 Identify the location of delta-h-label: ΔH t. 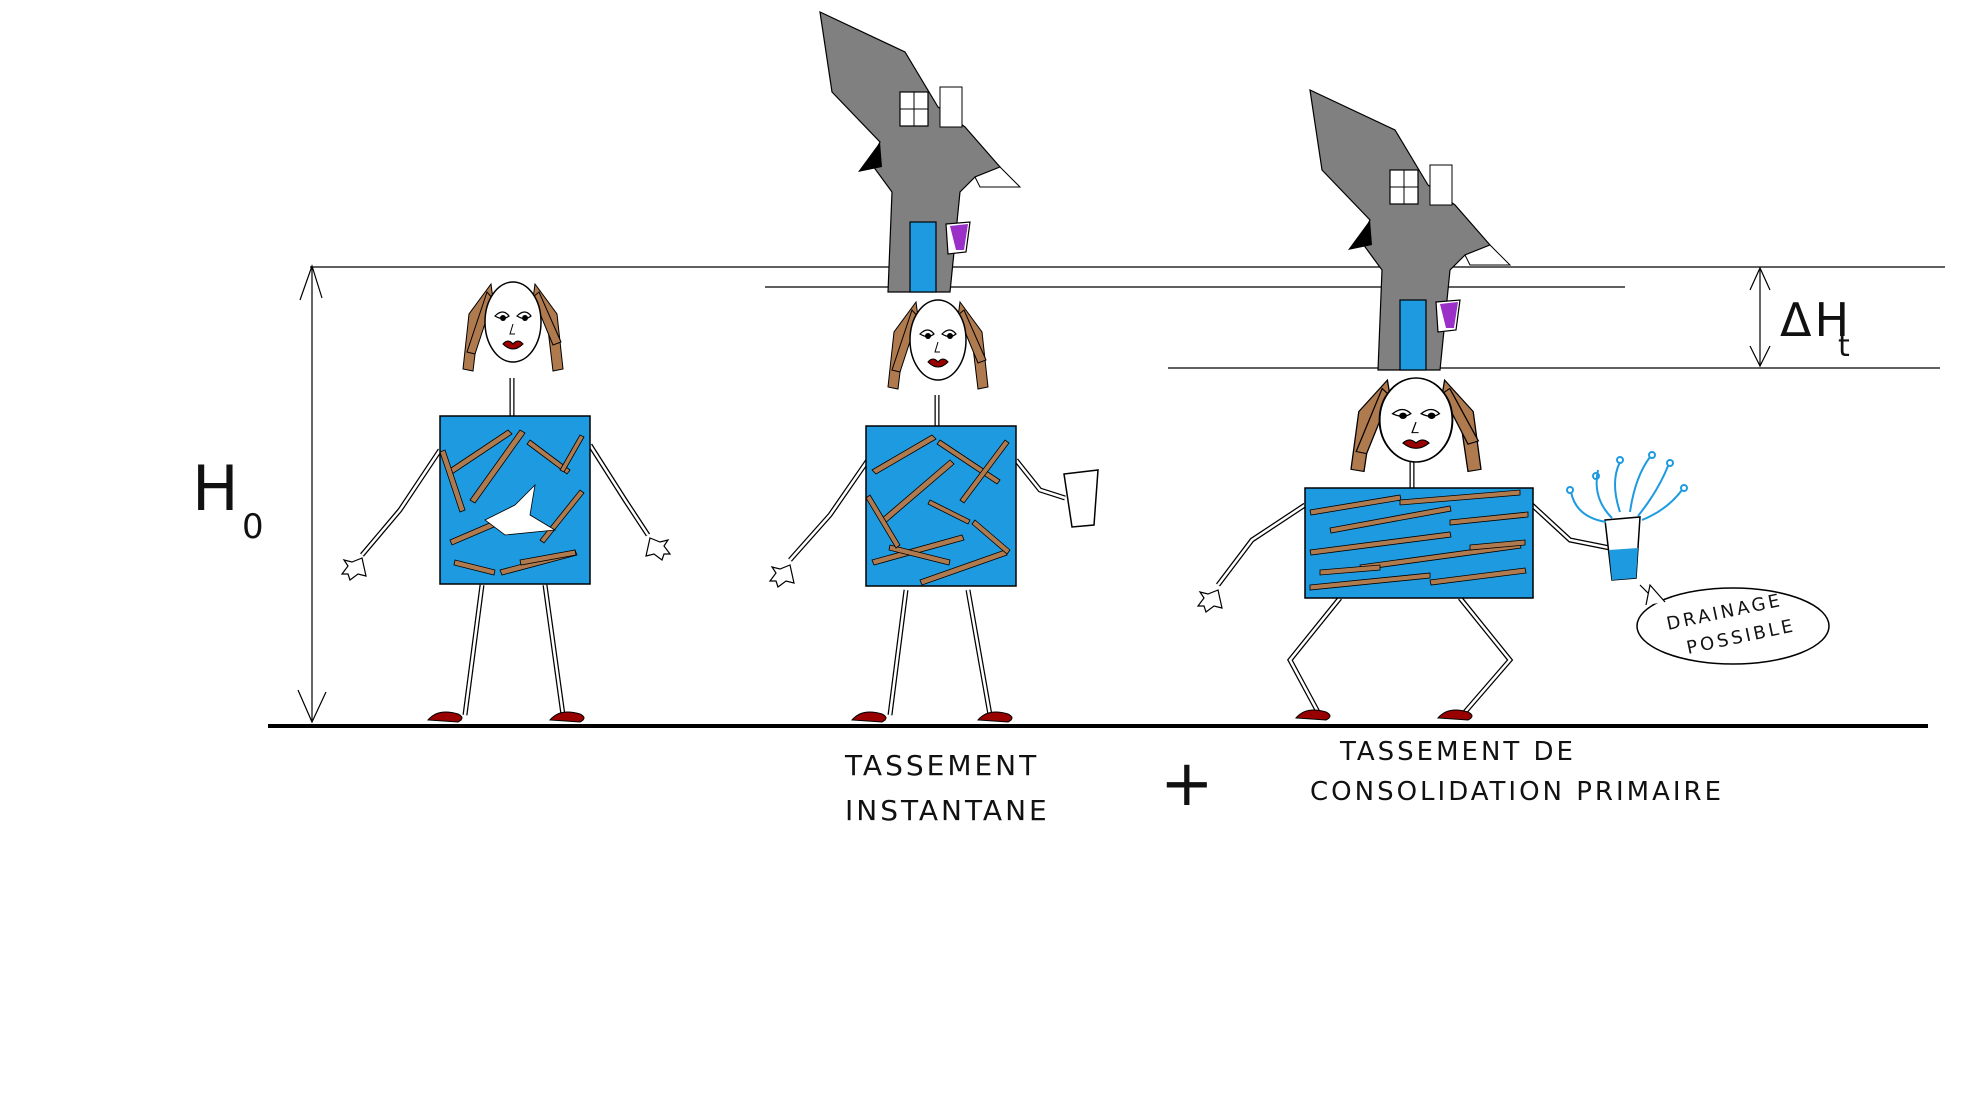
(1816, 328).